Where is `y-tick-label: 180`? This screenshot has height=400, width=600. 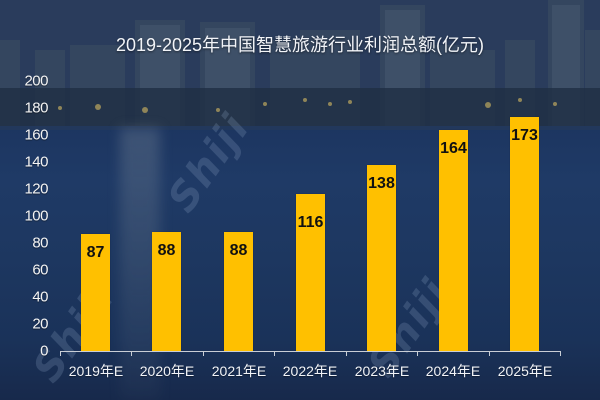 y-tick-label: 180 is located at coordinates (36, 108).